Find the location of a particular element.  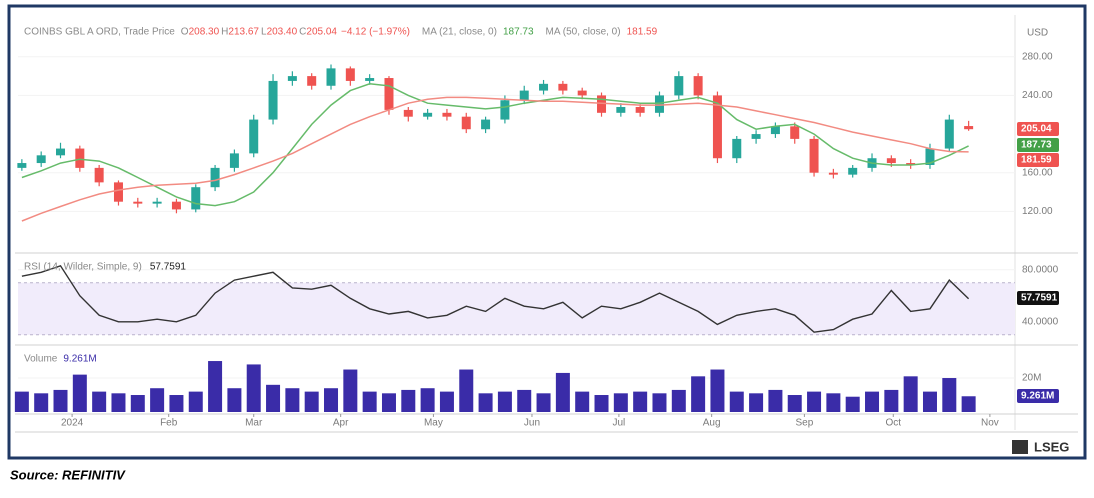

volume-tag: 9.261M is located at coordinates (1037, 396).